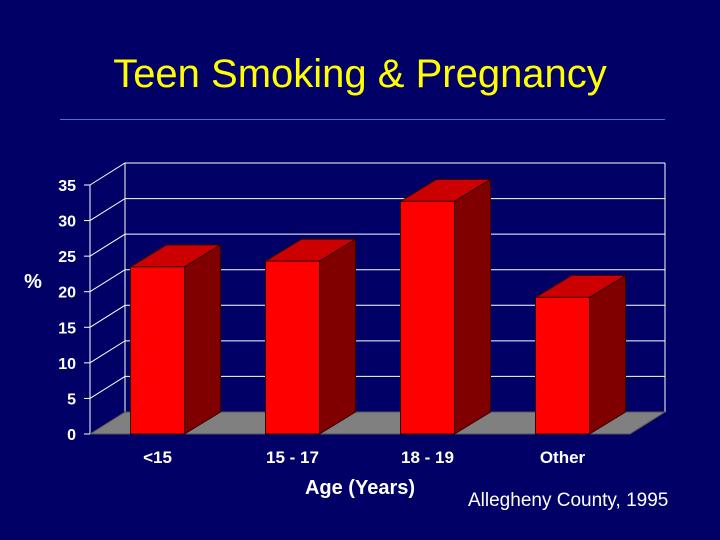 The height and width of the screenshot is (540, 720). I want to click on y-tick-label: 0, so click(71, 435).